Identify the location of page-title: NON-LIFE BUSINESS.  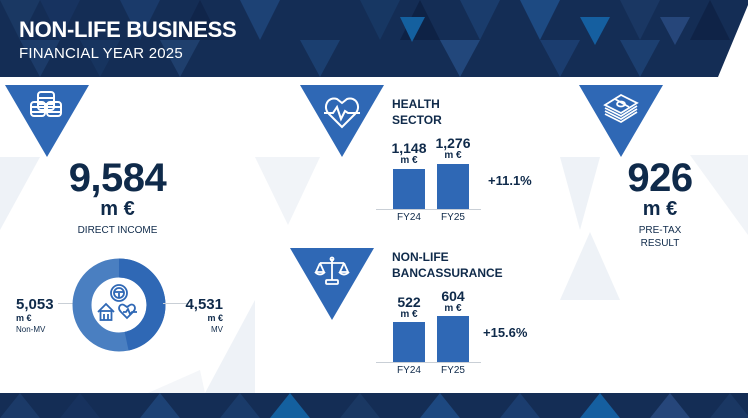
(128, 29).